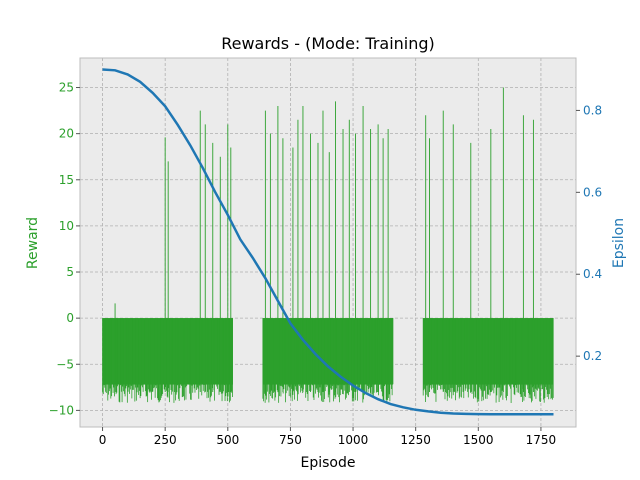 This screenshot has width=640, height=480. What do you see at coordinates (61, 410) in the screenshot?
I see `left-tick-label: −10` at bounding box center [61, 410].